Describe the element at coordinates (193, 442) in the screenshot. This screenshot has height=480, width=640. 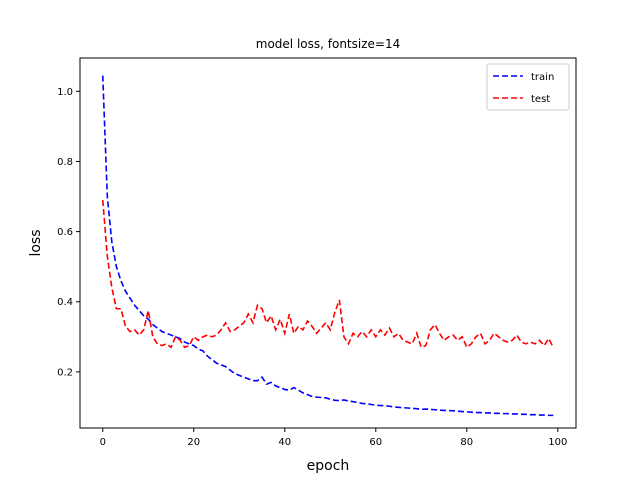
I see `x-tick-label-20: 20` at that location.